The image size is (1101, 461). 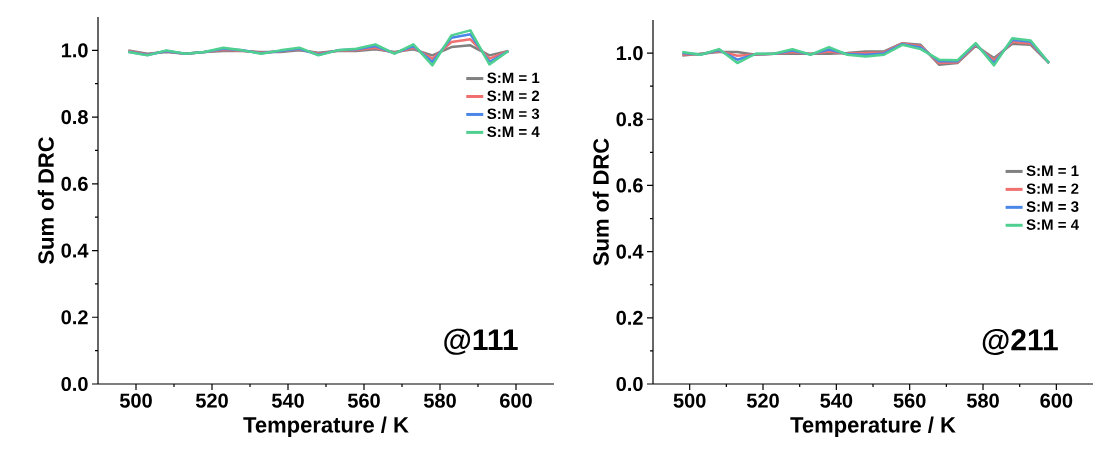 What do you see at coordinates (1020, 341) in the screenshot?
I see `annotation: @211` at bounding box center [1020, 341].